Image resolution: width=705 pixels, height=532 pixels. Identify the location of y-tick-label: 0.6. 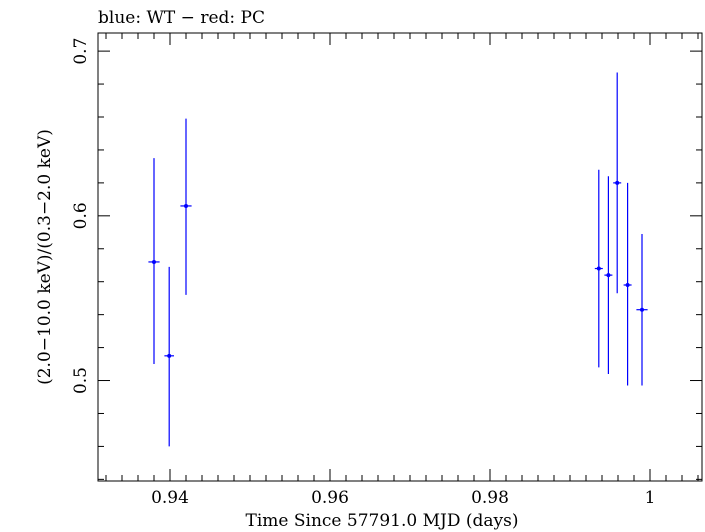
(81, 215).